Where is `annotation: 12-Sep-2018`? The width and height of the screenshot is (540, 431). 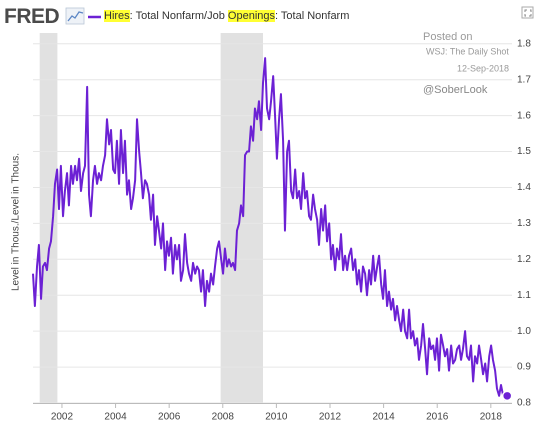
annotation: 12-Sep-2018 is located at coordinates (483, 68).